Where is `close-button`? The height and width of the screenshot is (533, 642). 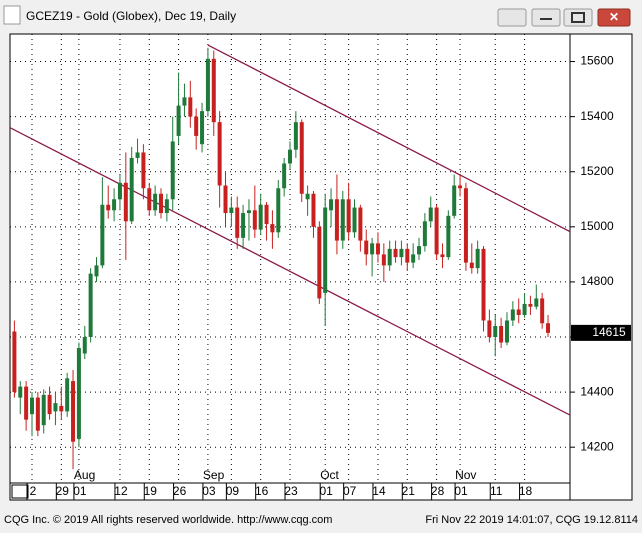 close-button is located at coordinates (614, 17).